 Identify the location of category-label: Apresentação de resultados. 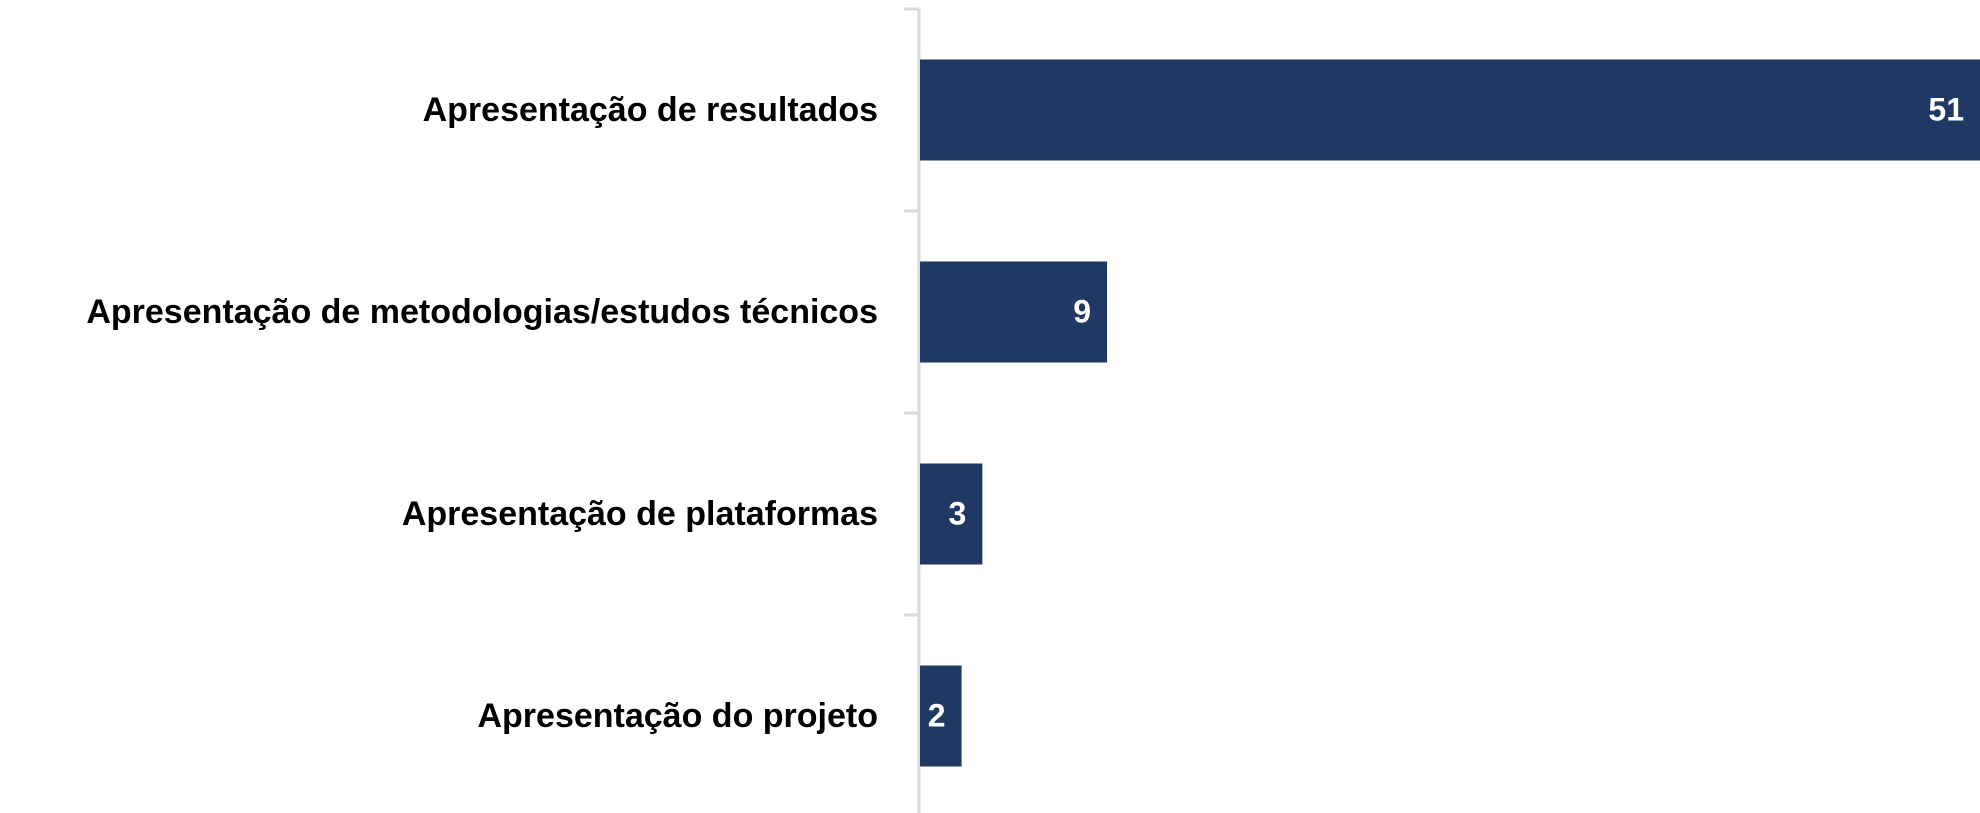
(650, 110).